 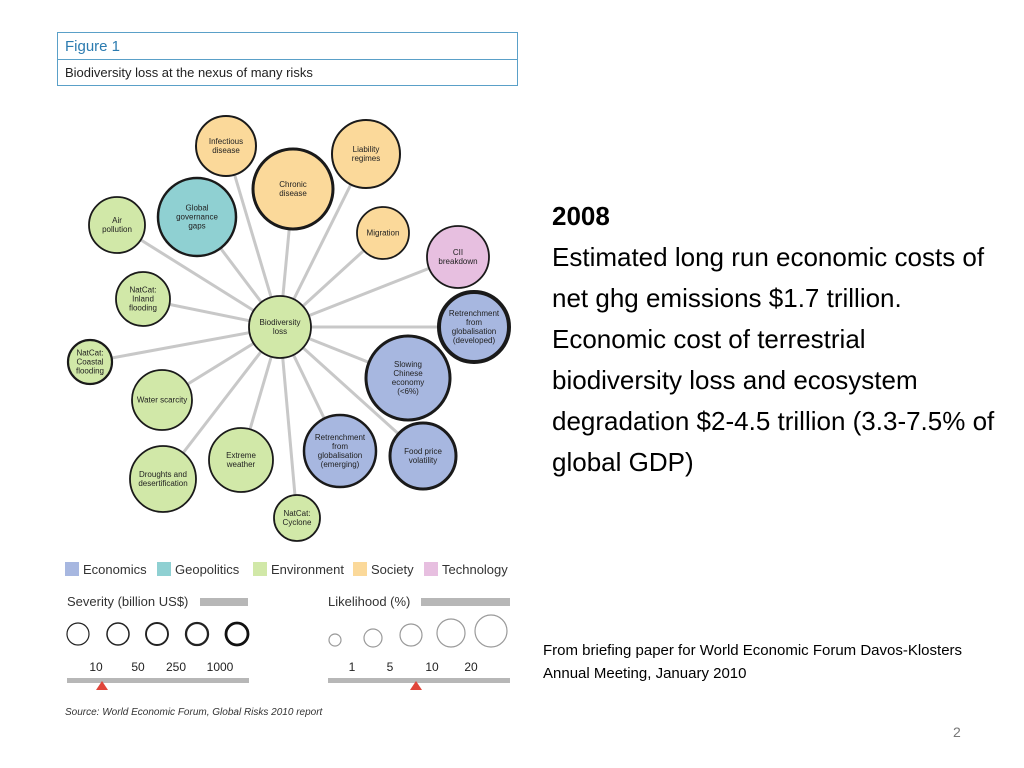 What do you see at coordinates (72, 569) in the screenshot?
I see `legend-swatch-economics` at bounding box center [72, 569].